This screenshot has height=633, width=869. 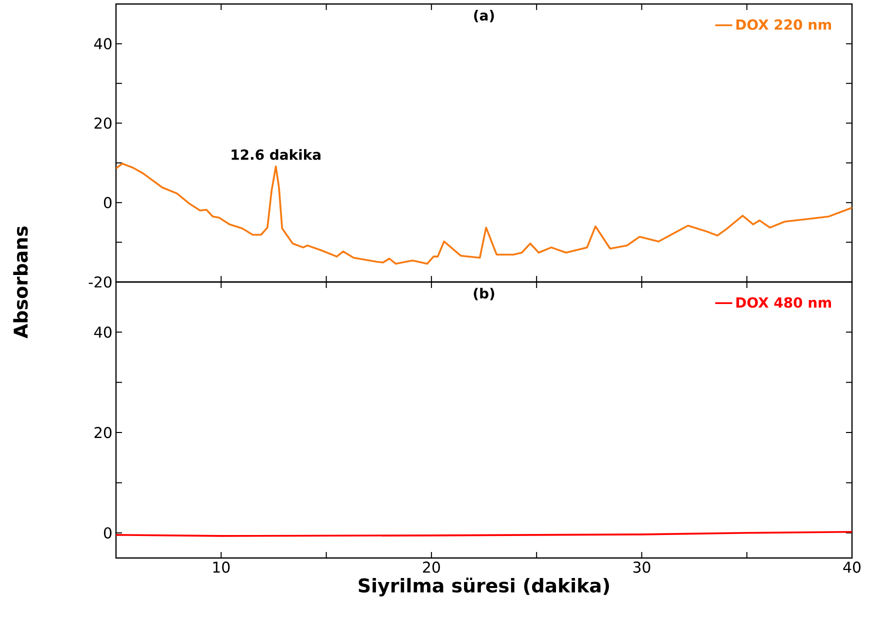 What do you see at coordinates (431, 567) in the screenshot?
I see `x-tick-label: 20` at bounding box center [431, 567].